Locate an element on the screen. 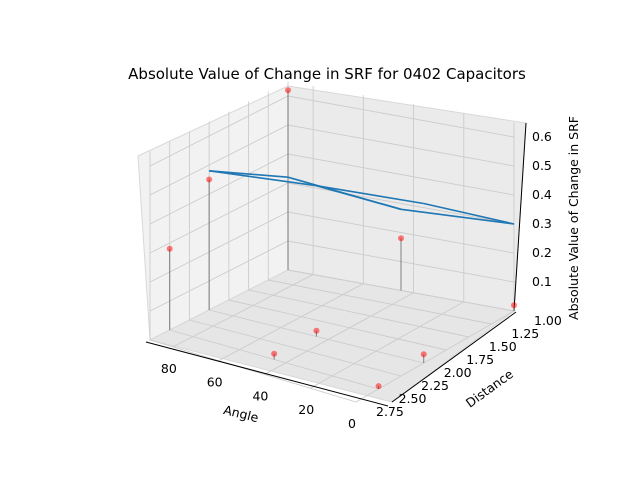 The width and height of the screenshot is (640, 478). angle-tick-label: 80 is located at coordinates (169, 368).